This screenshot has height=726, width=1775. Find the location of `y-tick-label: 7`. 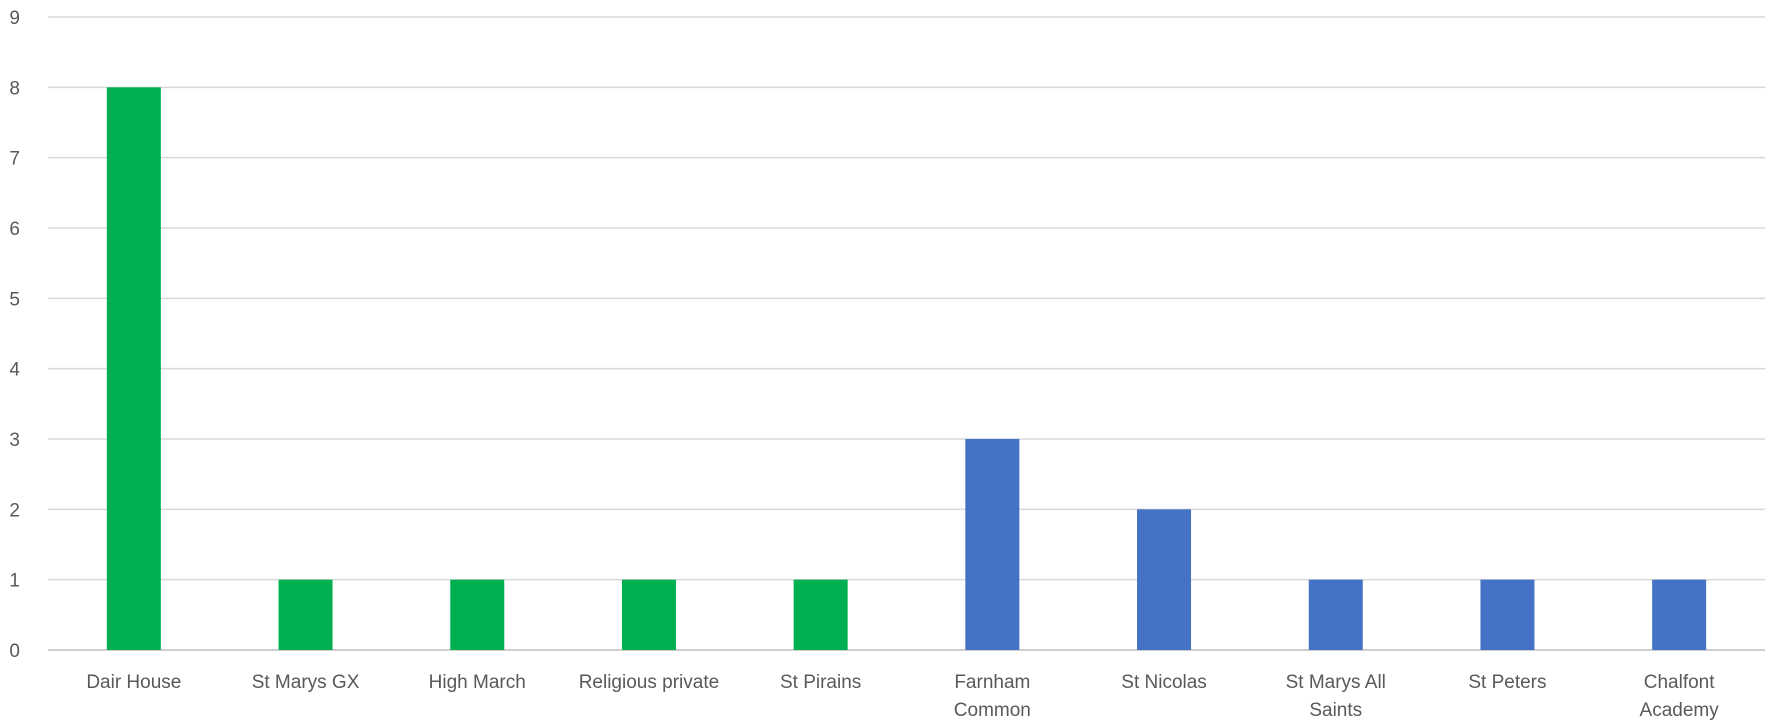

y-tick-label: 7 is located at coordinates (14, 159).